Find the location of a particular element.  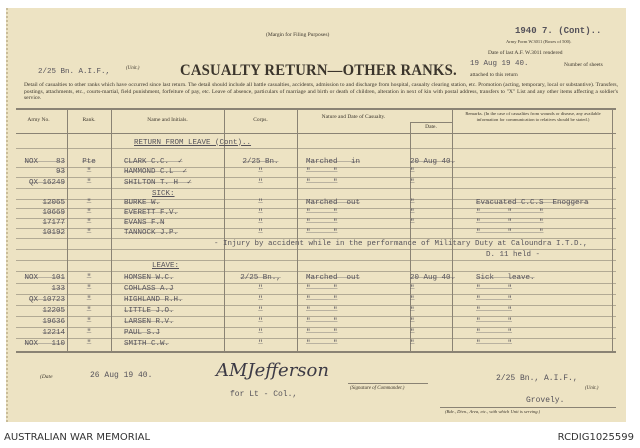

section-heading: SICK: is located at coordinates (163, 193).